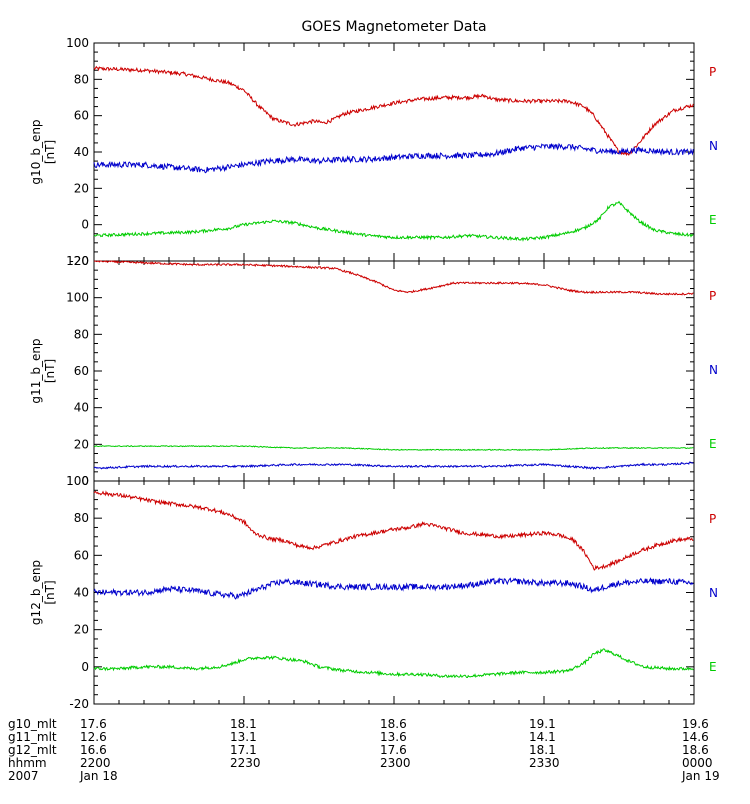 This screenshot has width=750, height=804. I want to click on y-axis-label: g10_b_enp, so click(36, 151).